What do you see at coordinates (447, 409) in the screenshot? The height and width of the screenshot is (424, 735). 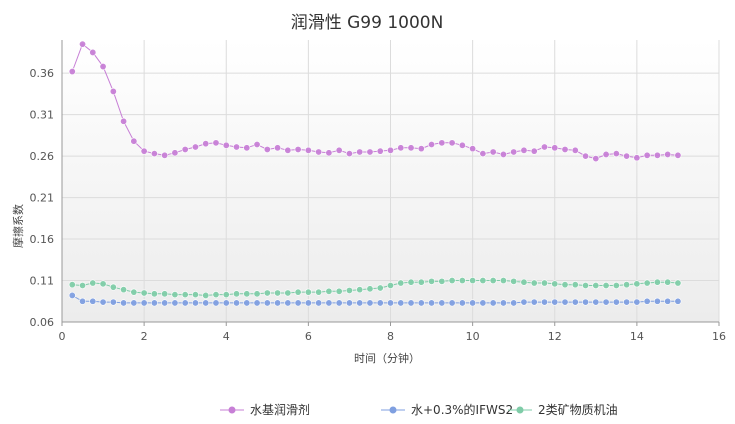 I see `legend-item: 水+0.3%的IFWS2` at bounding box center [447, 409].